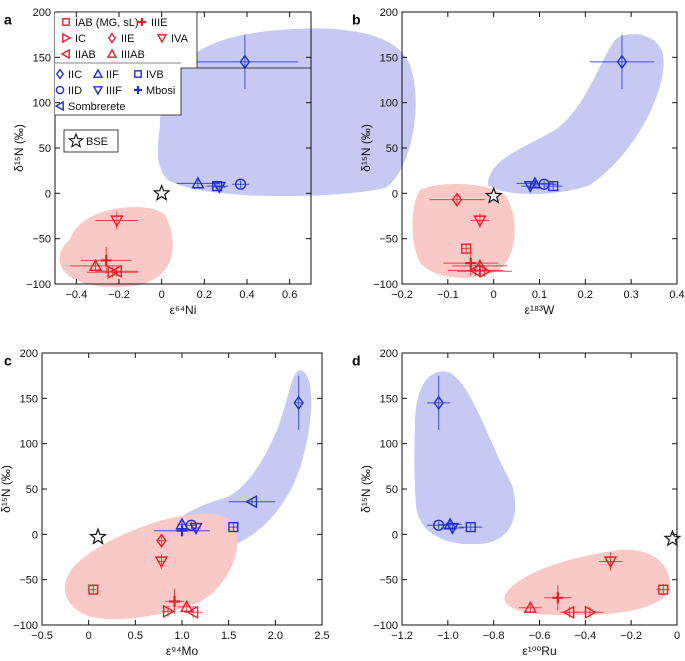  What do you see at coordinates (96, 107) in the screenshot?
I see `legend-label: Sombrerete` at bounding box center [96, 107].